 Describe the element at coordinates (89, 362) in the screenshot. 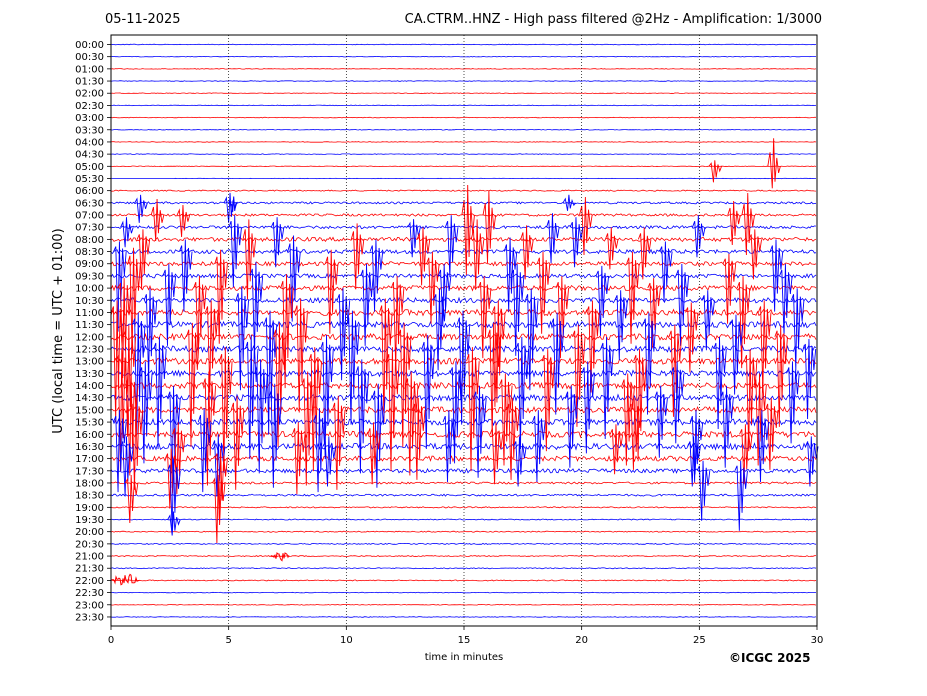

I see `y-tick-label: 13:00` at that location.